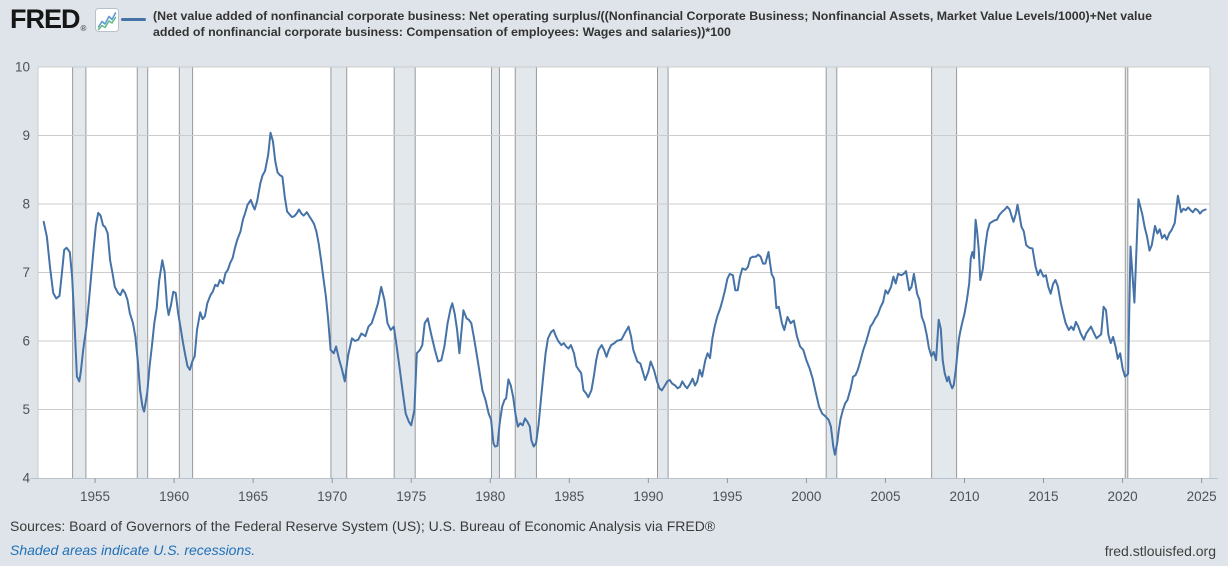 Image resolution: width=1228 pixels, height=566 pixels. Describe the element at coordinates (1160, 551) in the screenshot. I see `site-label: fred.stlouisfed.org` at that location.